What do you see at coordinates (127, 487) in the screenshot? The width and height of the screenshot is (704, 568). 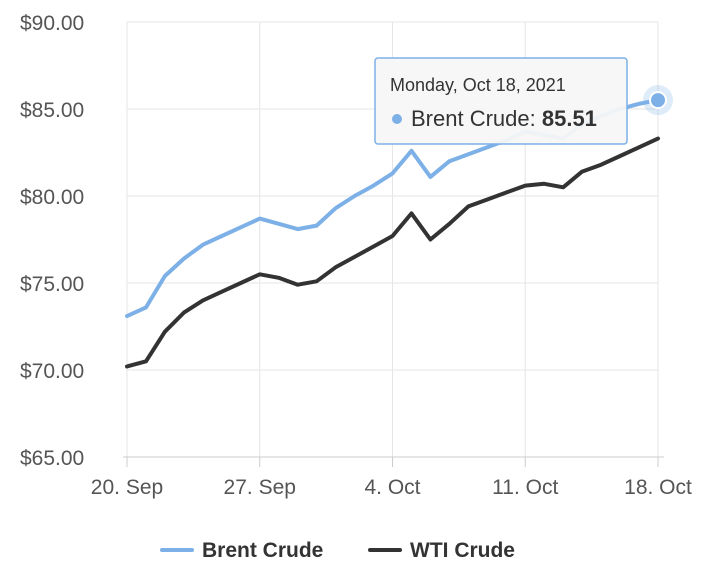 I see `x-tick-label: 20. Sep` at bounding box center [127, 487].